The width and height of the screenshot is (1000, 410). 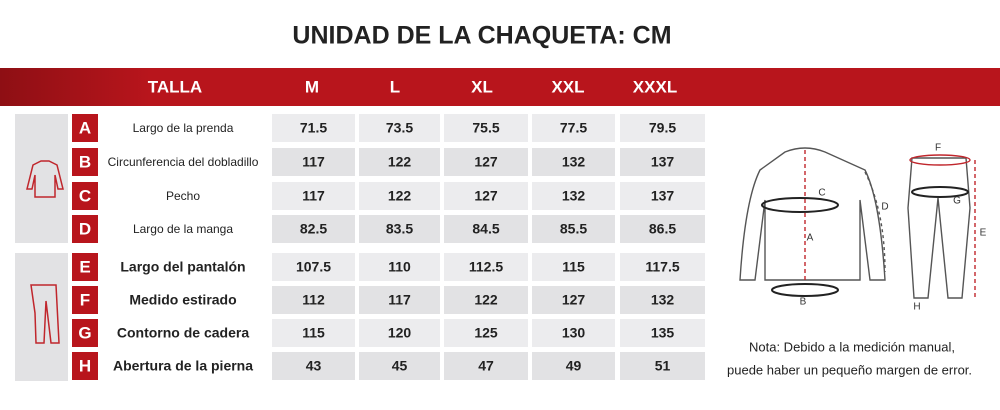 I want to click on value: 51, so click(x=663, y=366).